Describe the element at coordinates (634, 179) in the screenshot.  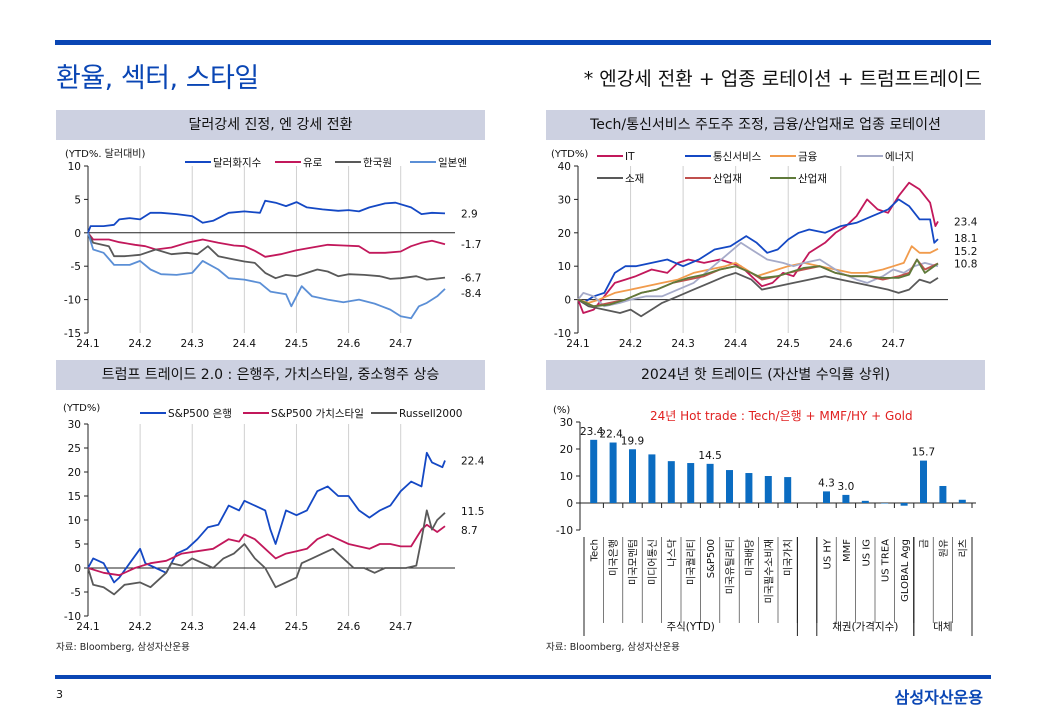
I see `legend-label: 소재` at that location.